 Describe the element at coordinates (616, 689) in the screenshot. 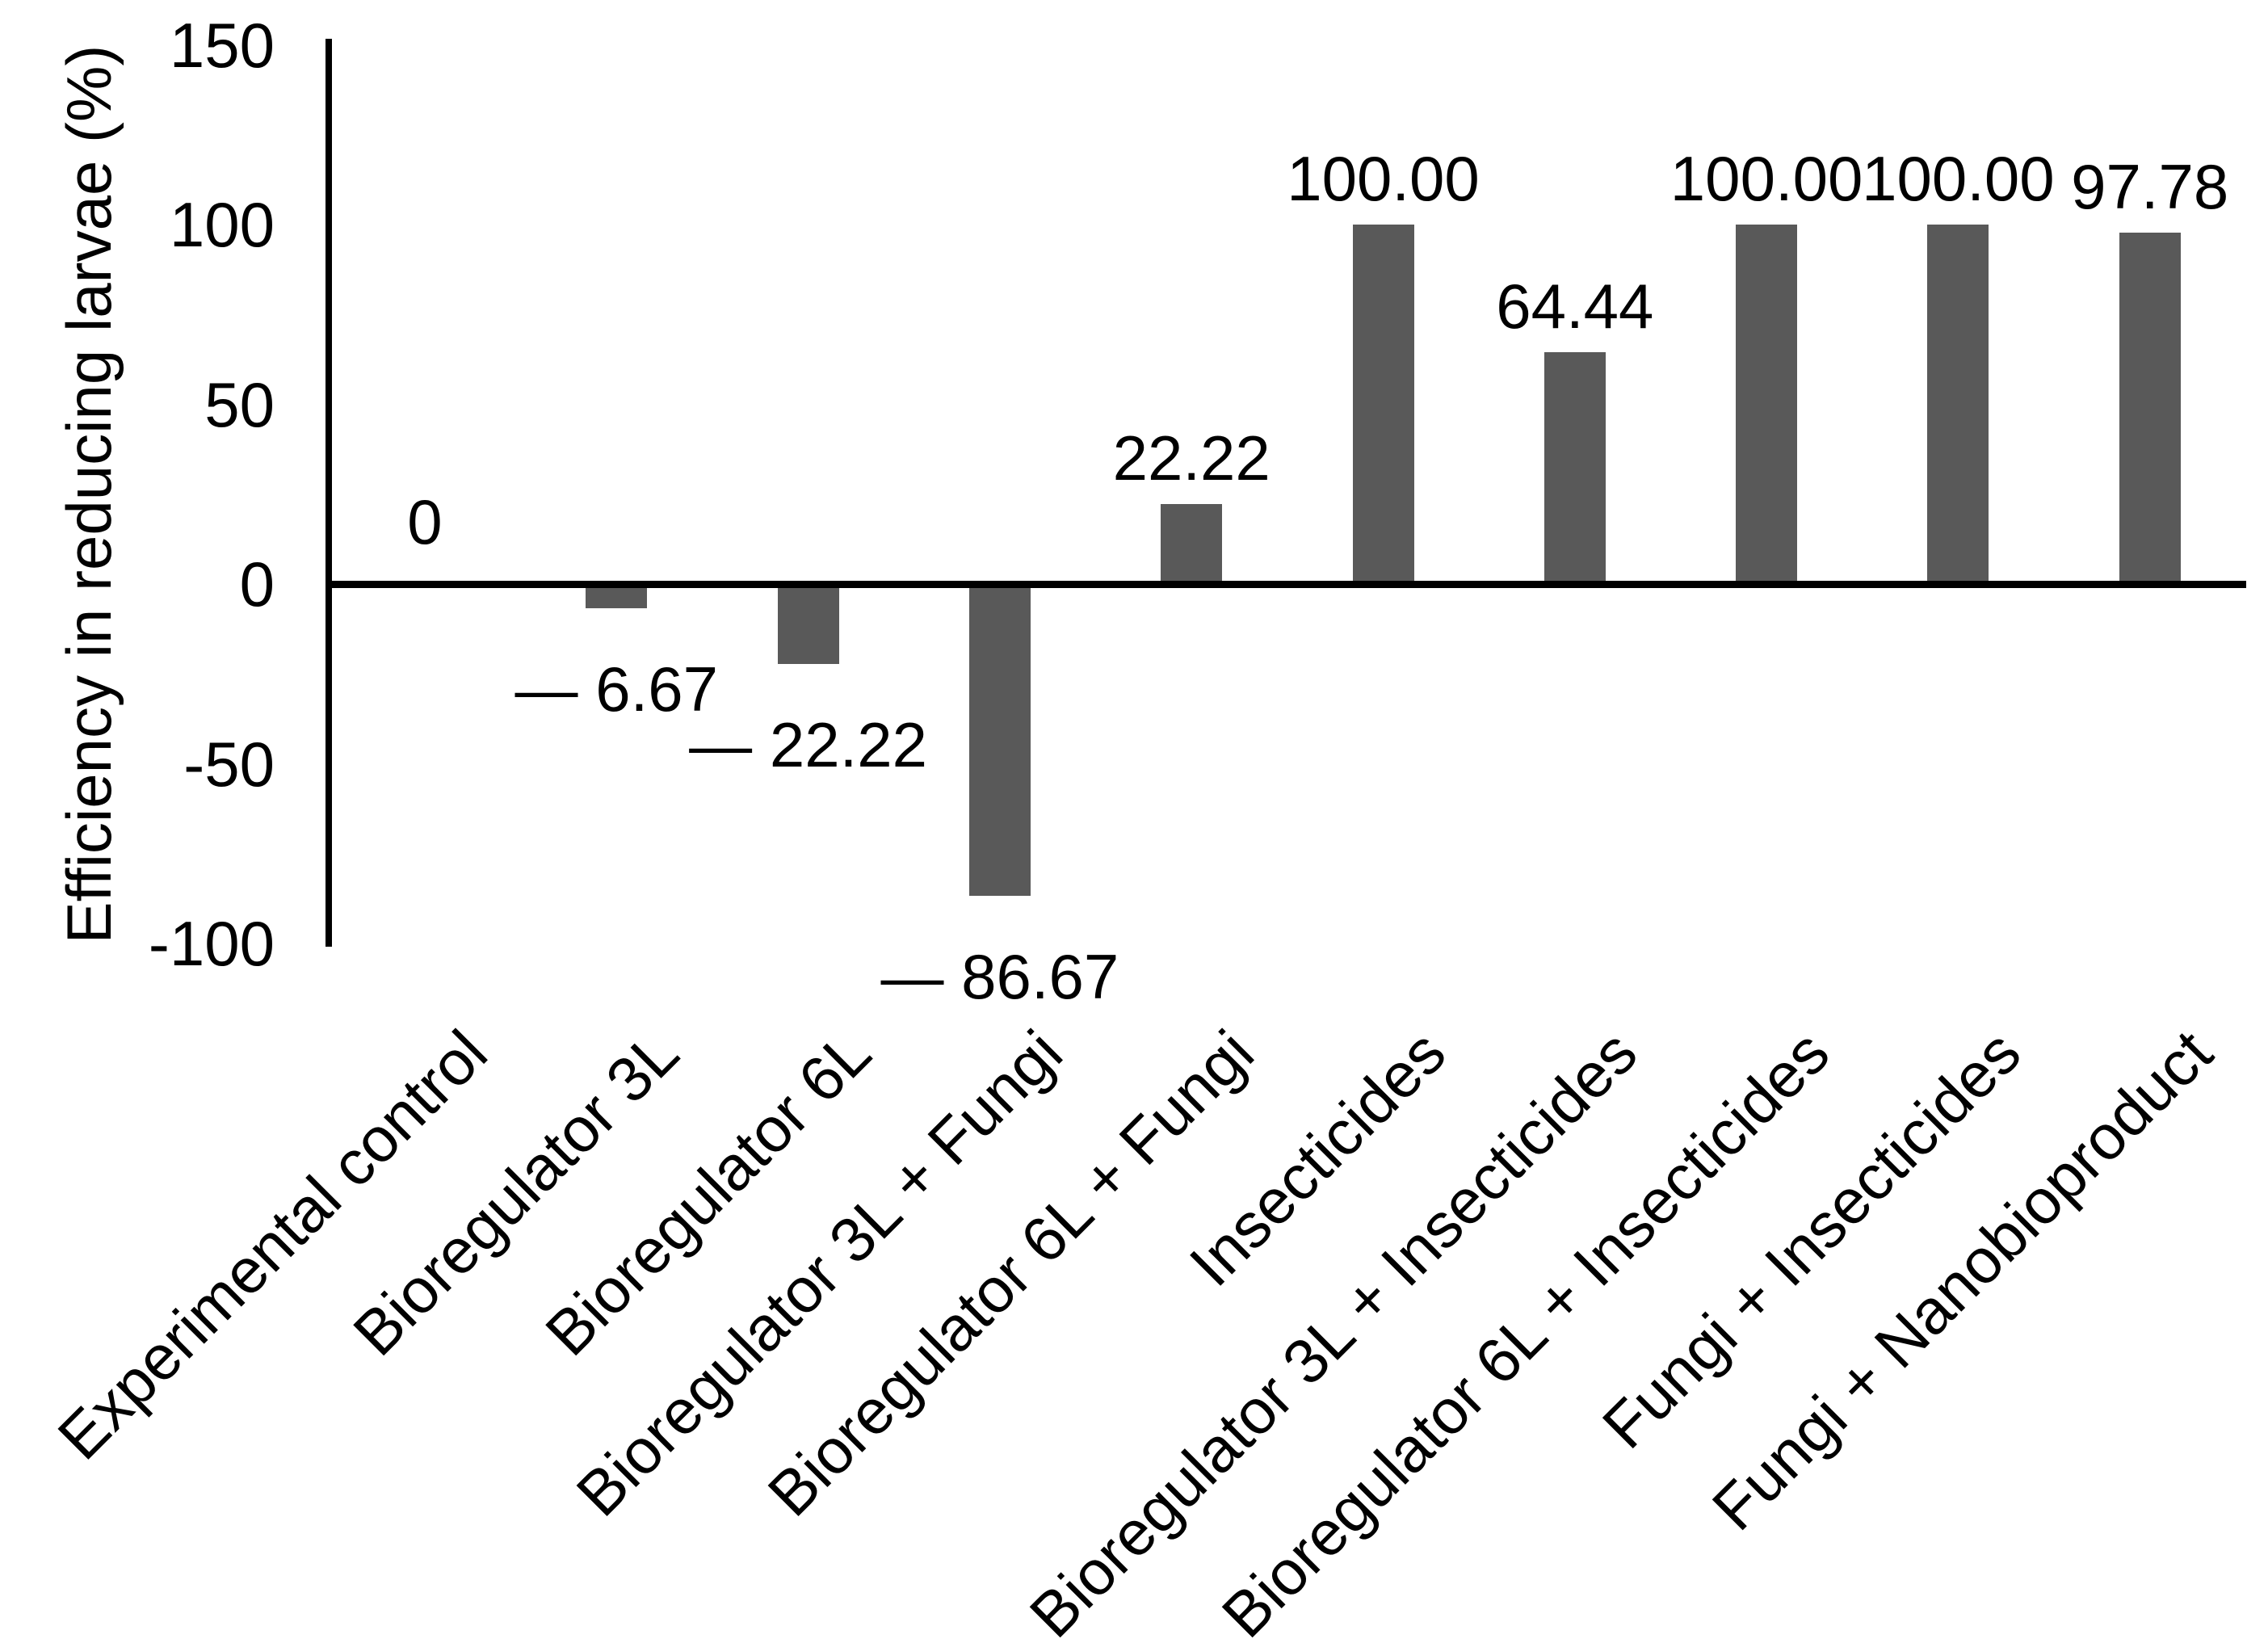

I see `bar-data-label: — 6.67` at that location.